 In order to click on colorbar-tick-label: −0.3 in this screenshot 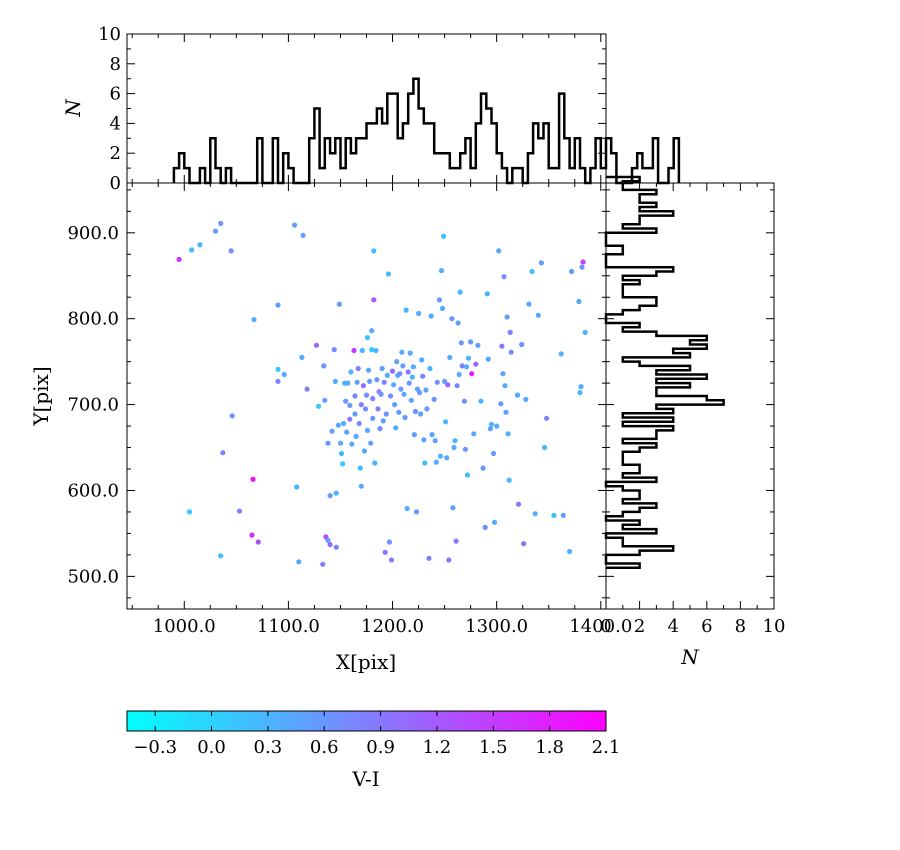, I will do `click(155, 747)`.